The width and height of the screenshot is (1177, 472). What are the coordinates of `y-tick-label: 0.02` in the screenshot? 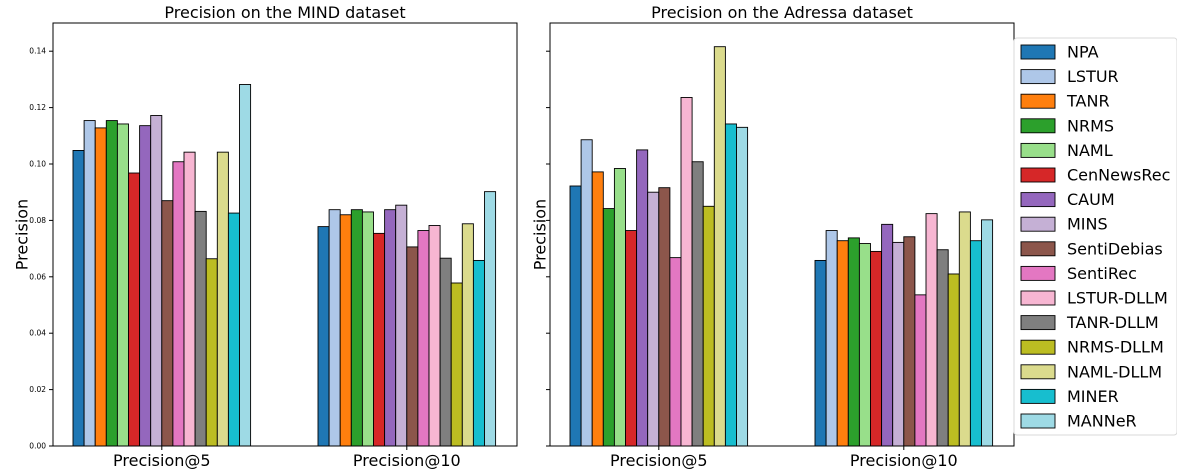 It's located at (37, 389).